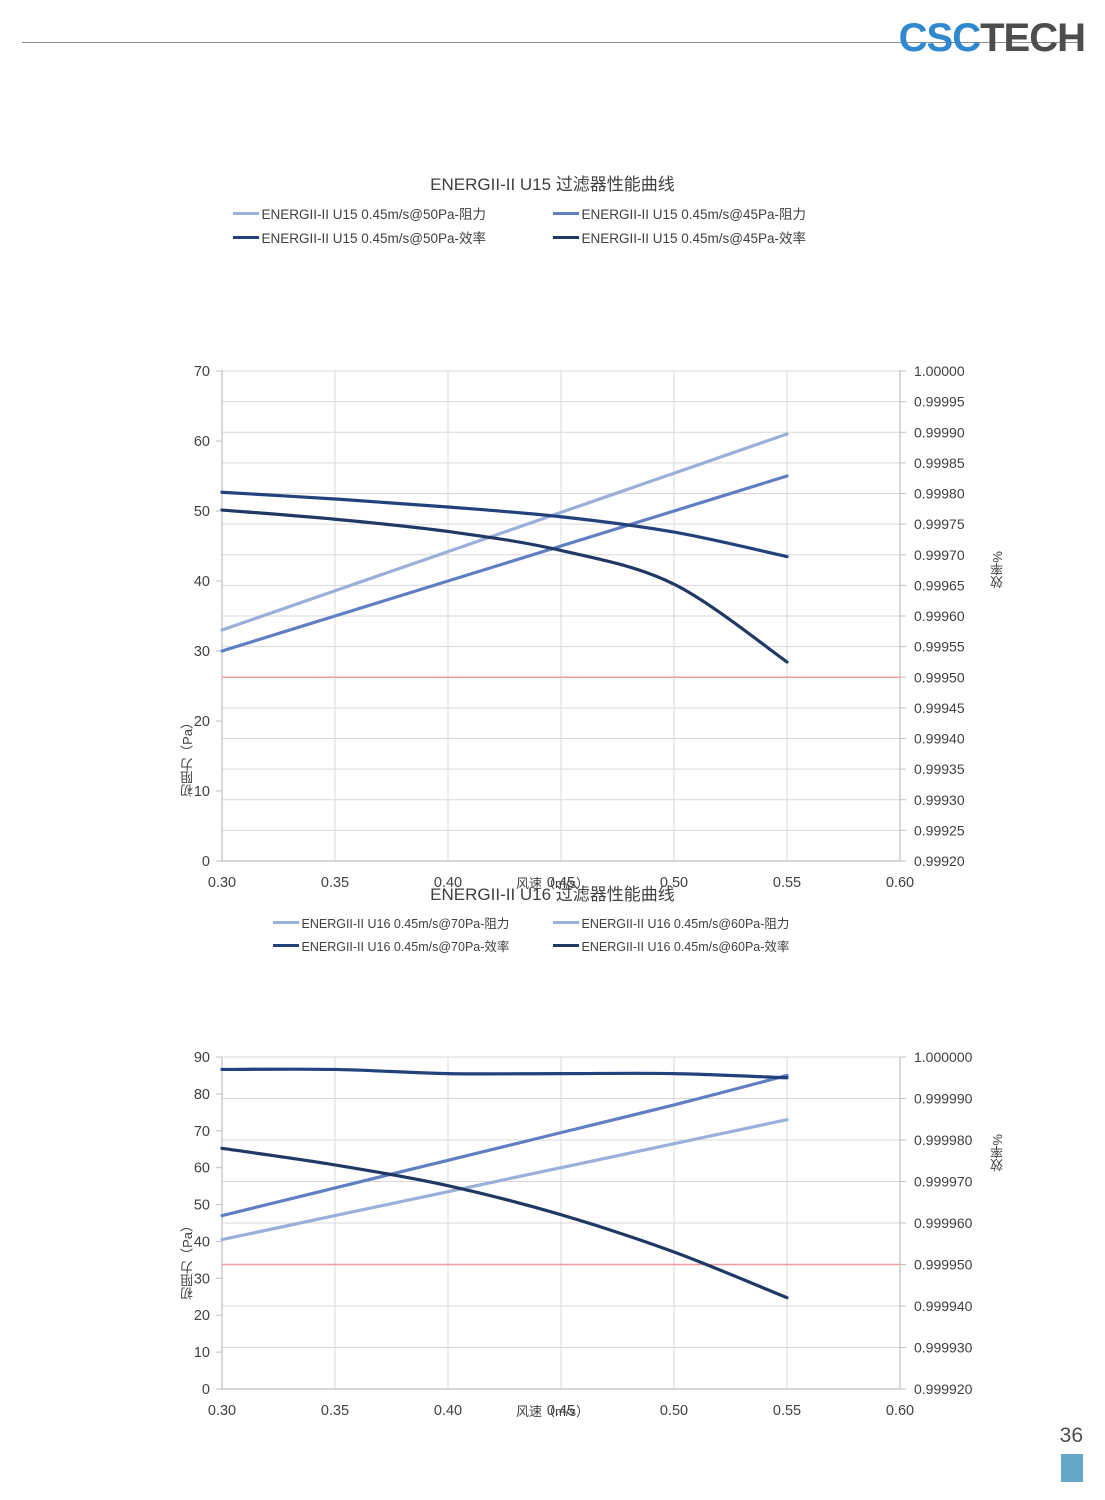 This screenshot has height=1500, width=1105. I want to click on legend-label: ENERGII-II U16 0.45m/s@60Pa-阻力, so click(685, 924).